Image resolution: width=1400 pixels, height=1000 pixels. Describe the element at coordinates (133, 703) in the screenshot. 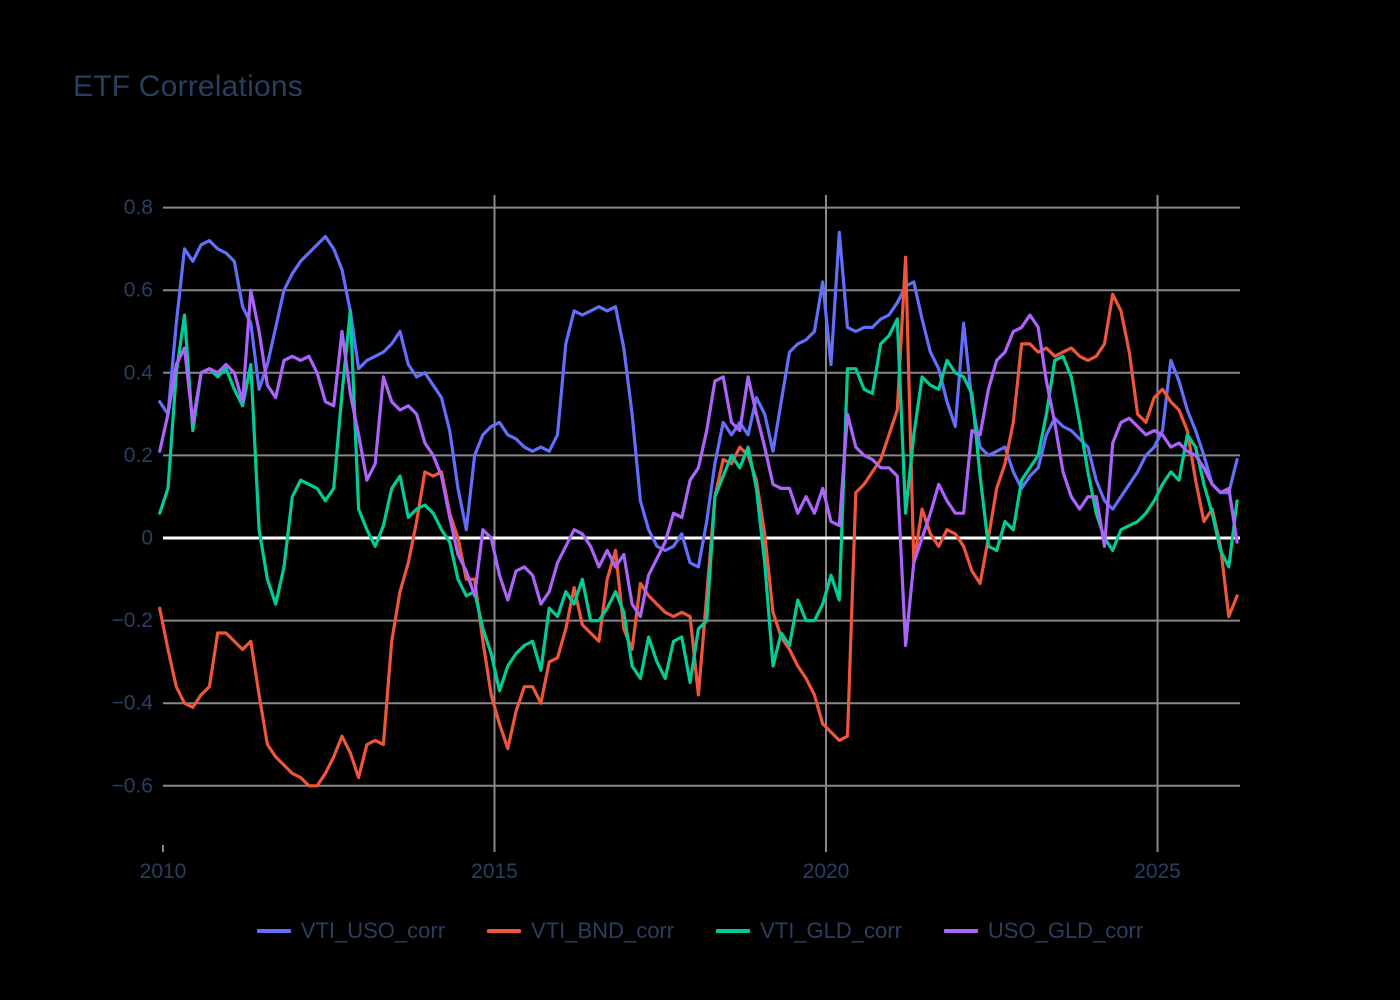

I see `y-tick-label: −0.4` at that location.